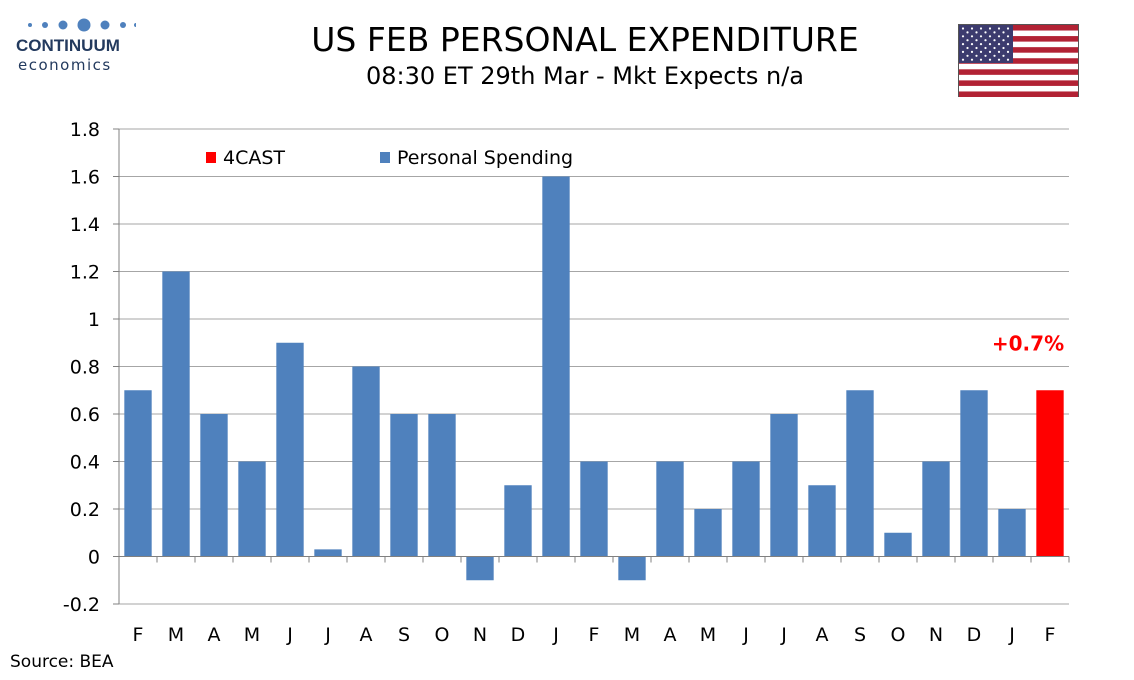 This screenshot has width=1134, height=680. What do you see at coordinates (85, 368) in the screenshot?
I see `y-tick-label: 0.8` at bounding box center [85, 368].